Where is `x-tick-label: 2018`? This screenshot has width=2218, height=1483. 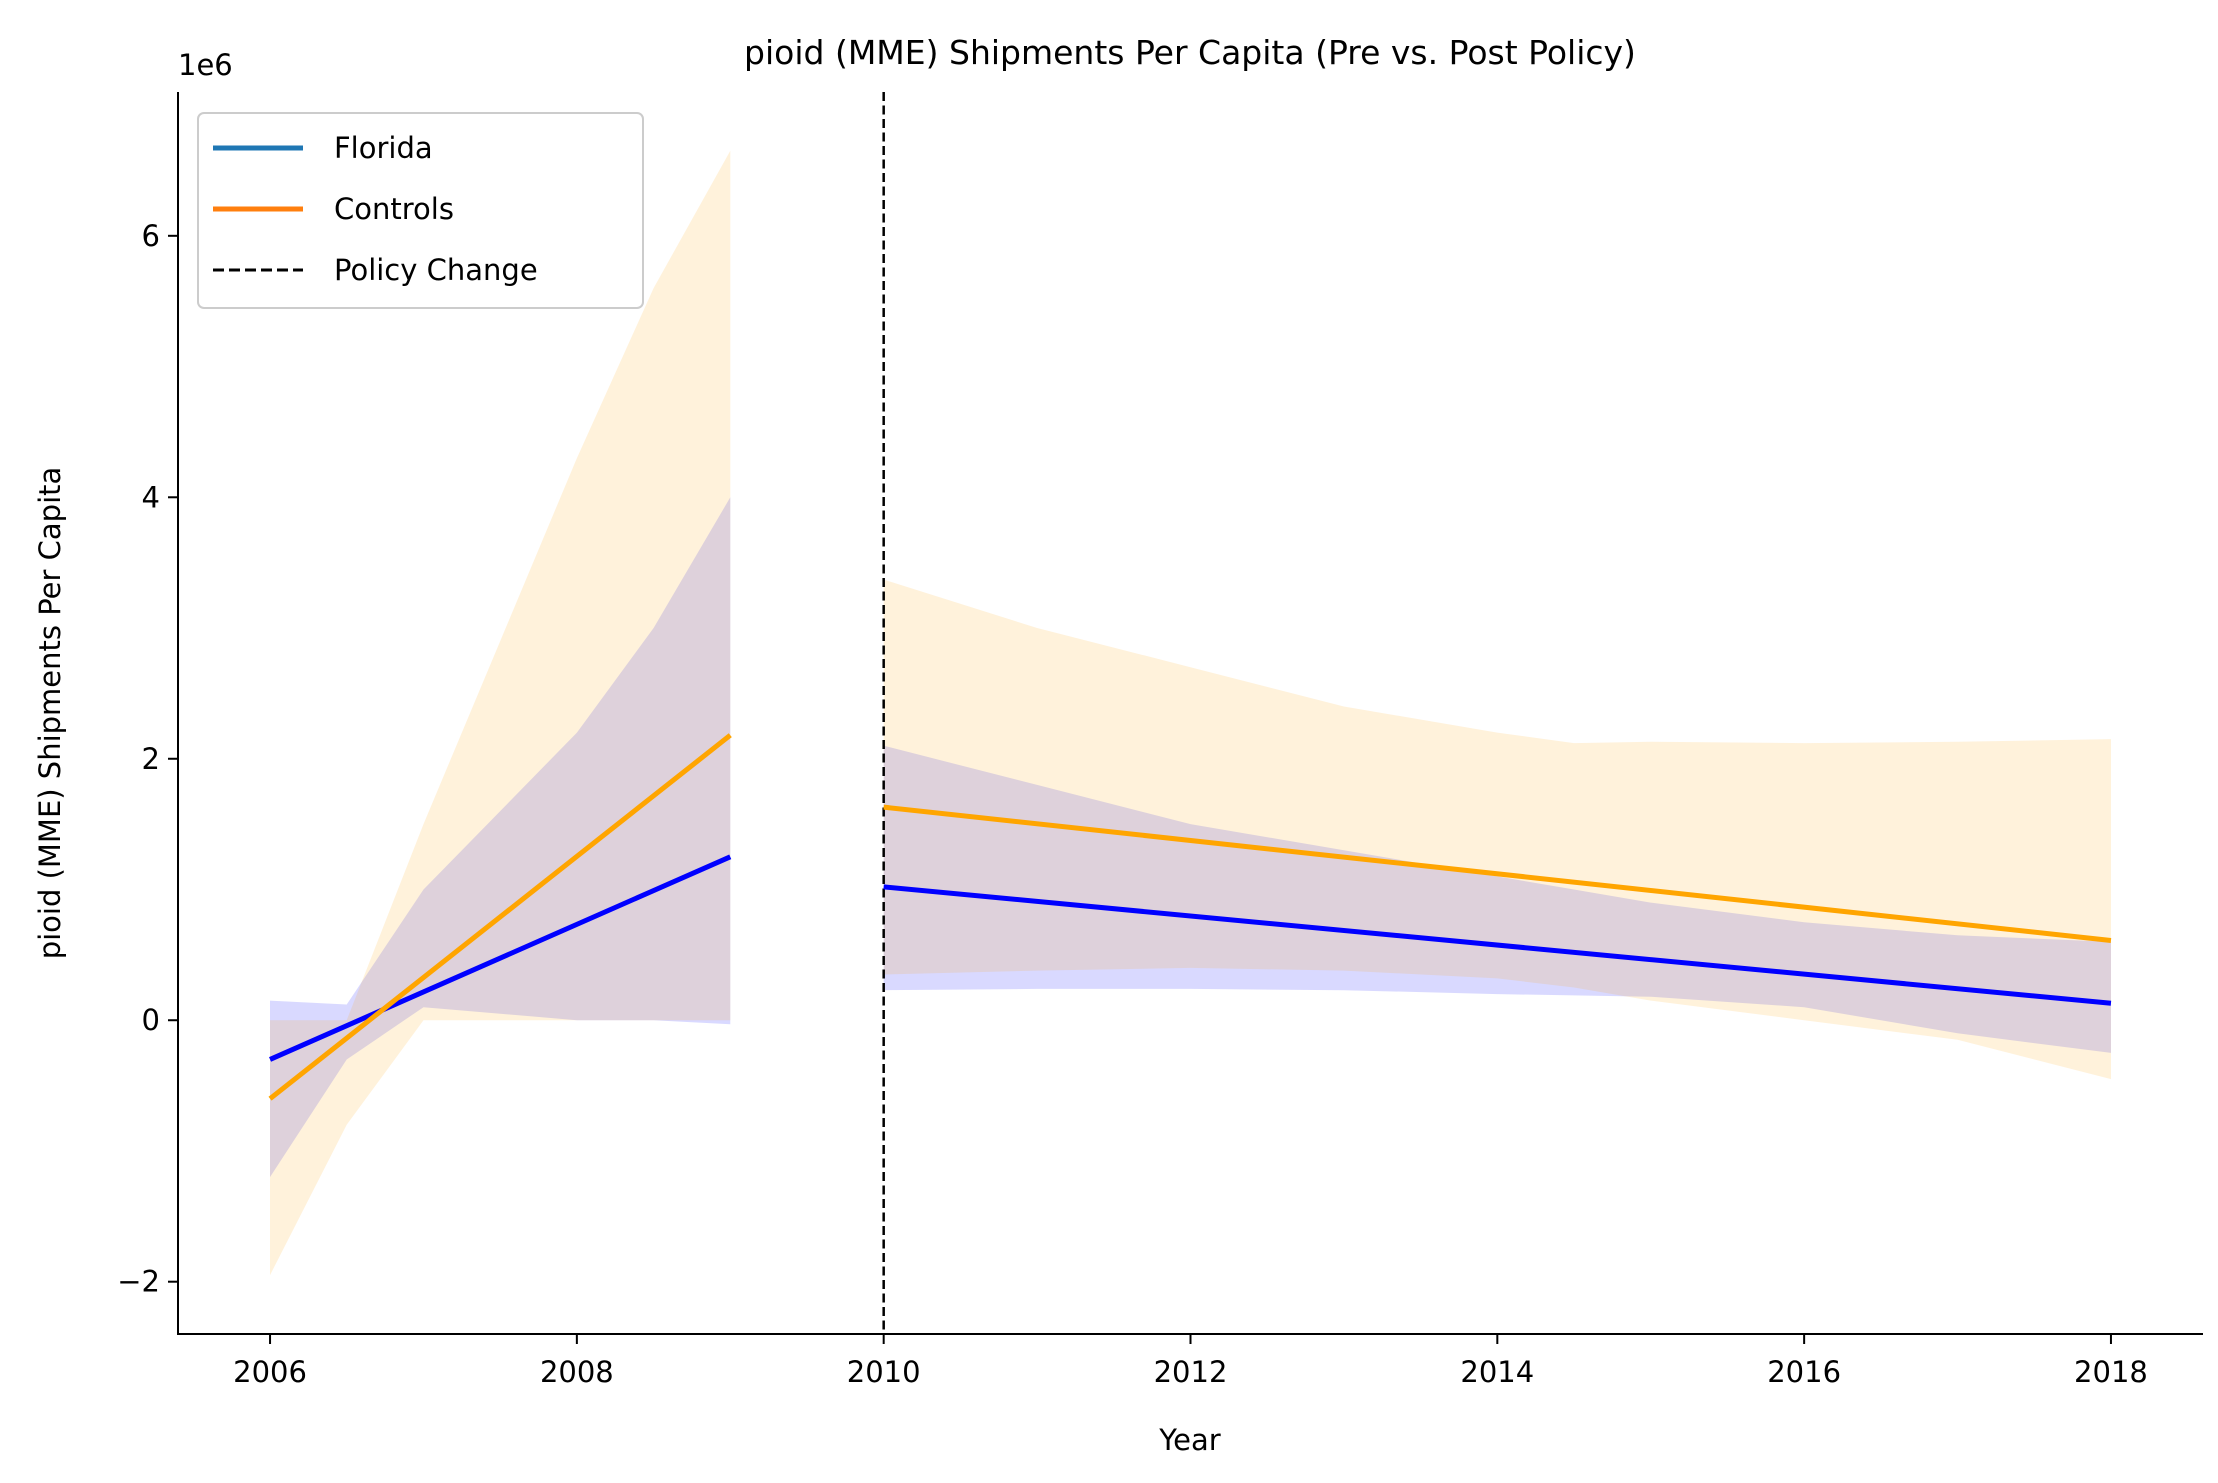 x-tick-label: 2018 is located at coordinates (2111, 1372).